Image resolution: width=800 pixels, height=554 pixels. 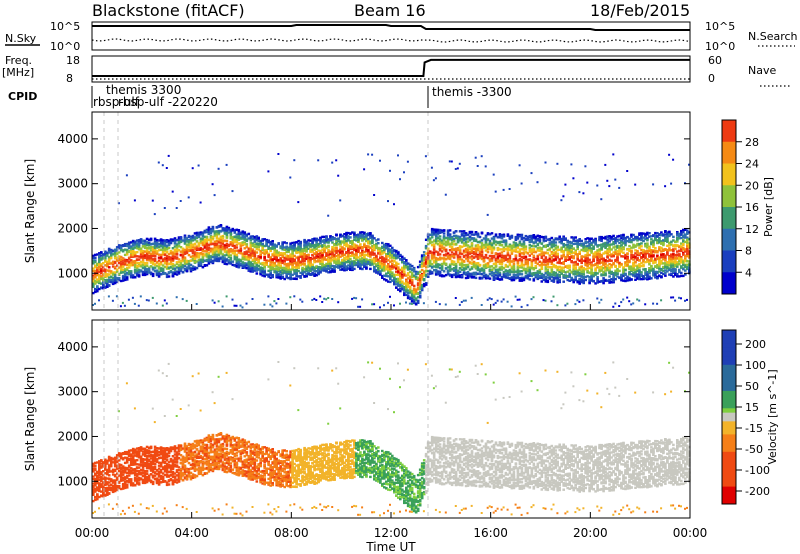 I want to click on noise-tick-bottom-left: 10^0, so click(x=65, y=46).